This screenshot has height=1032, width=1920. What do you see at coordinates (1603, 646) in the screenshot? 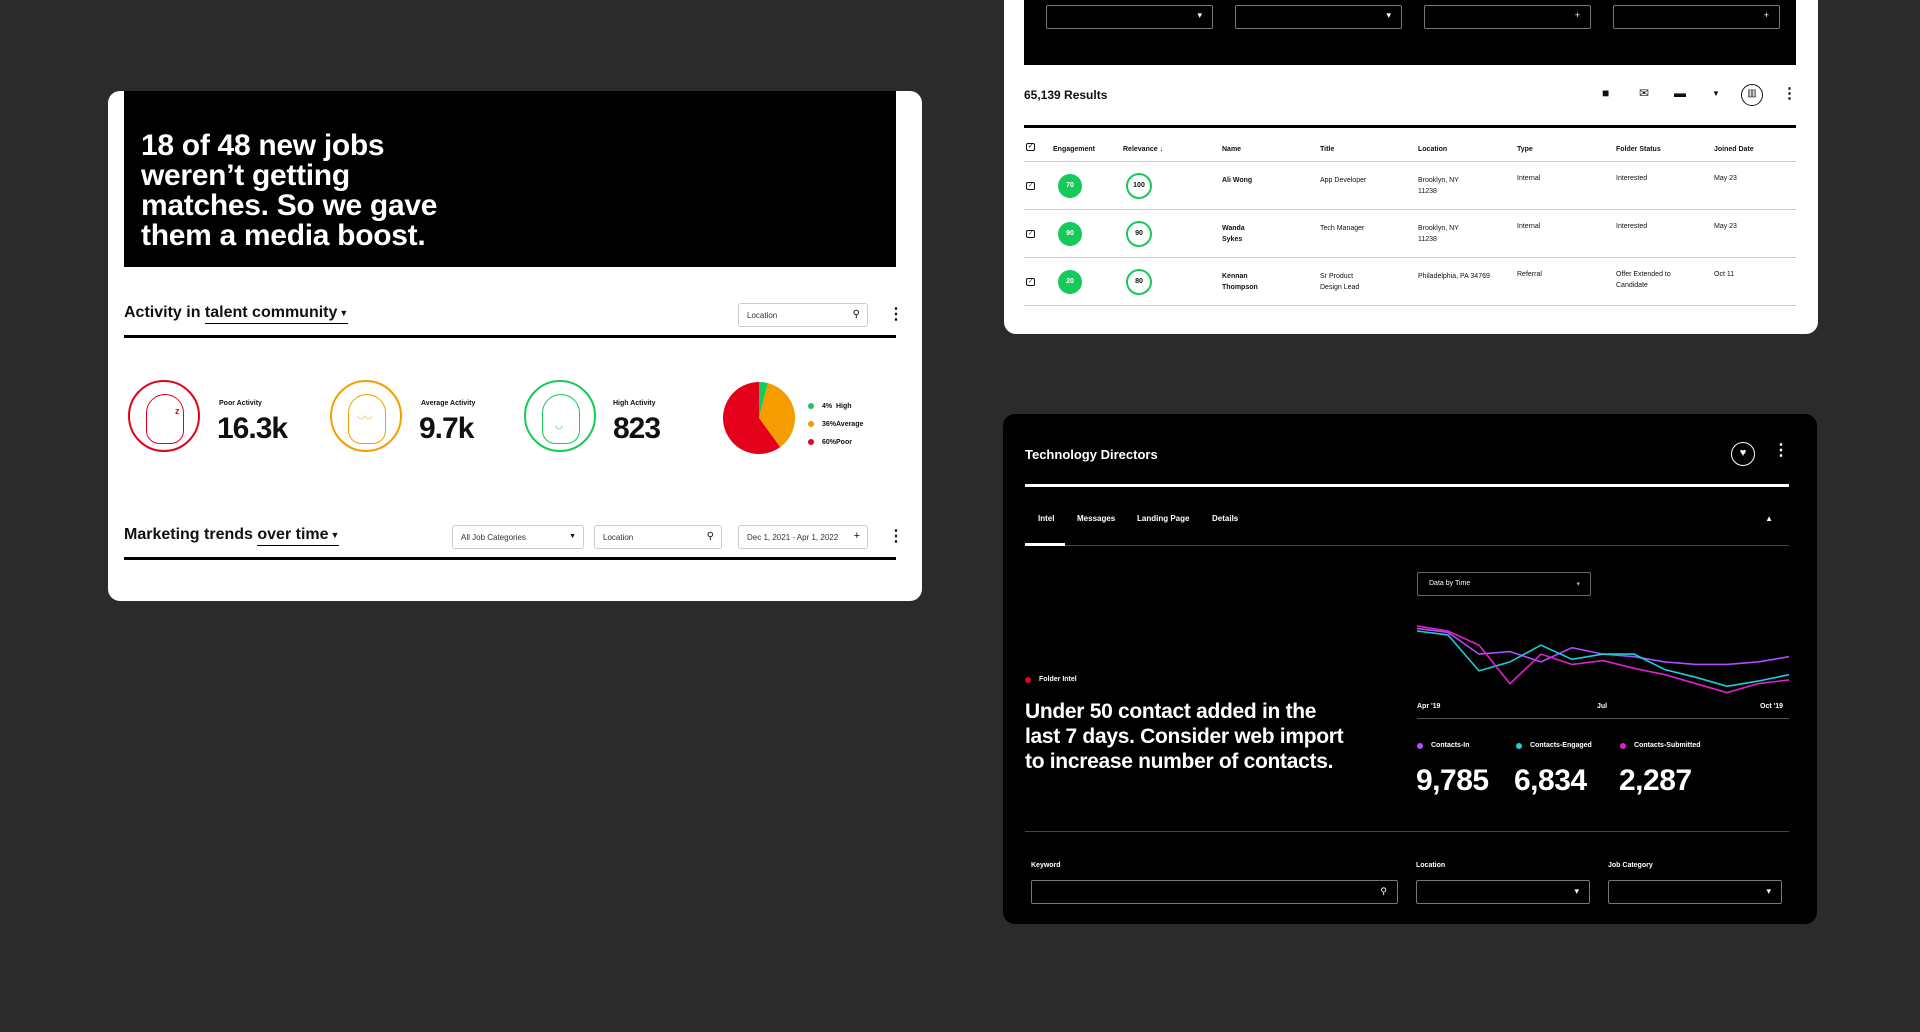
I see `series-line-contacts-in` at bounding box center [1603, 646].